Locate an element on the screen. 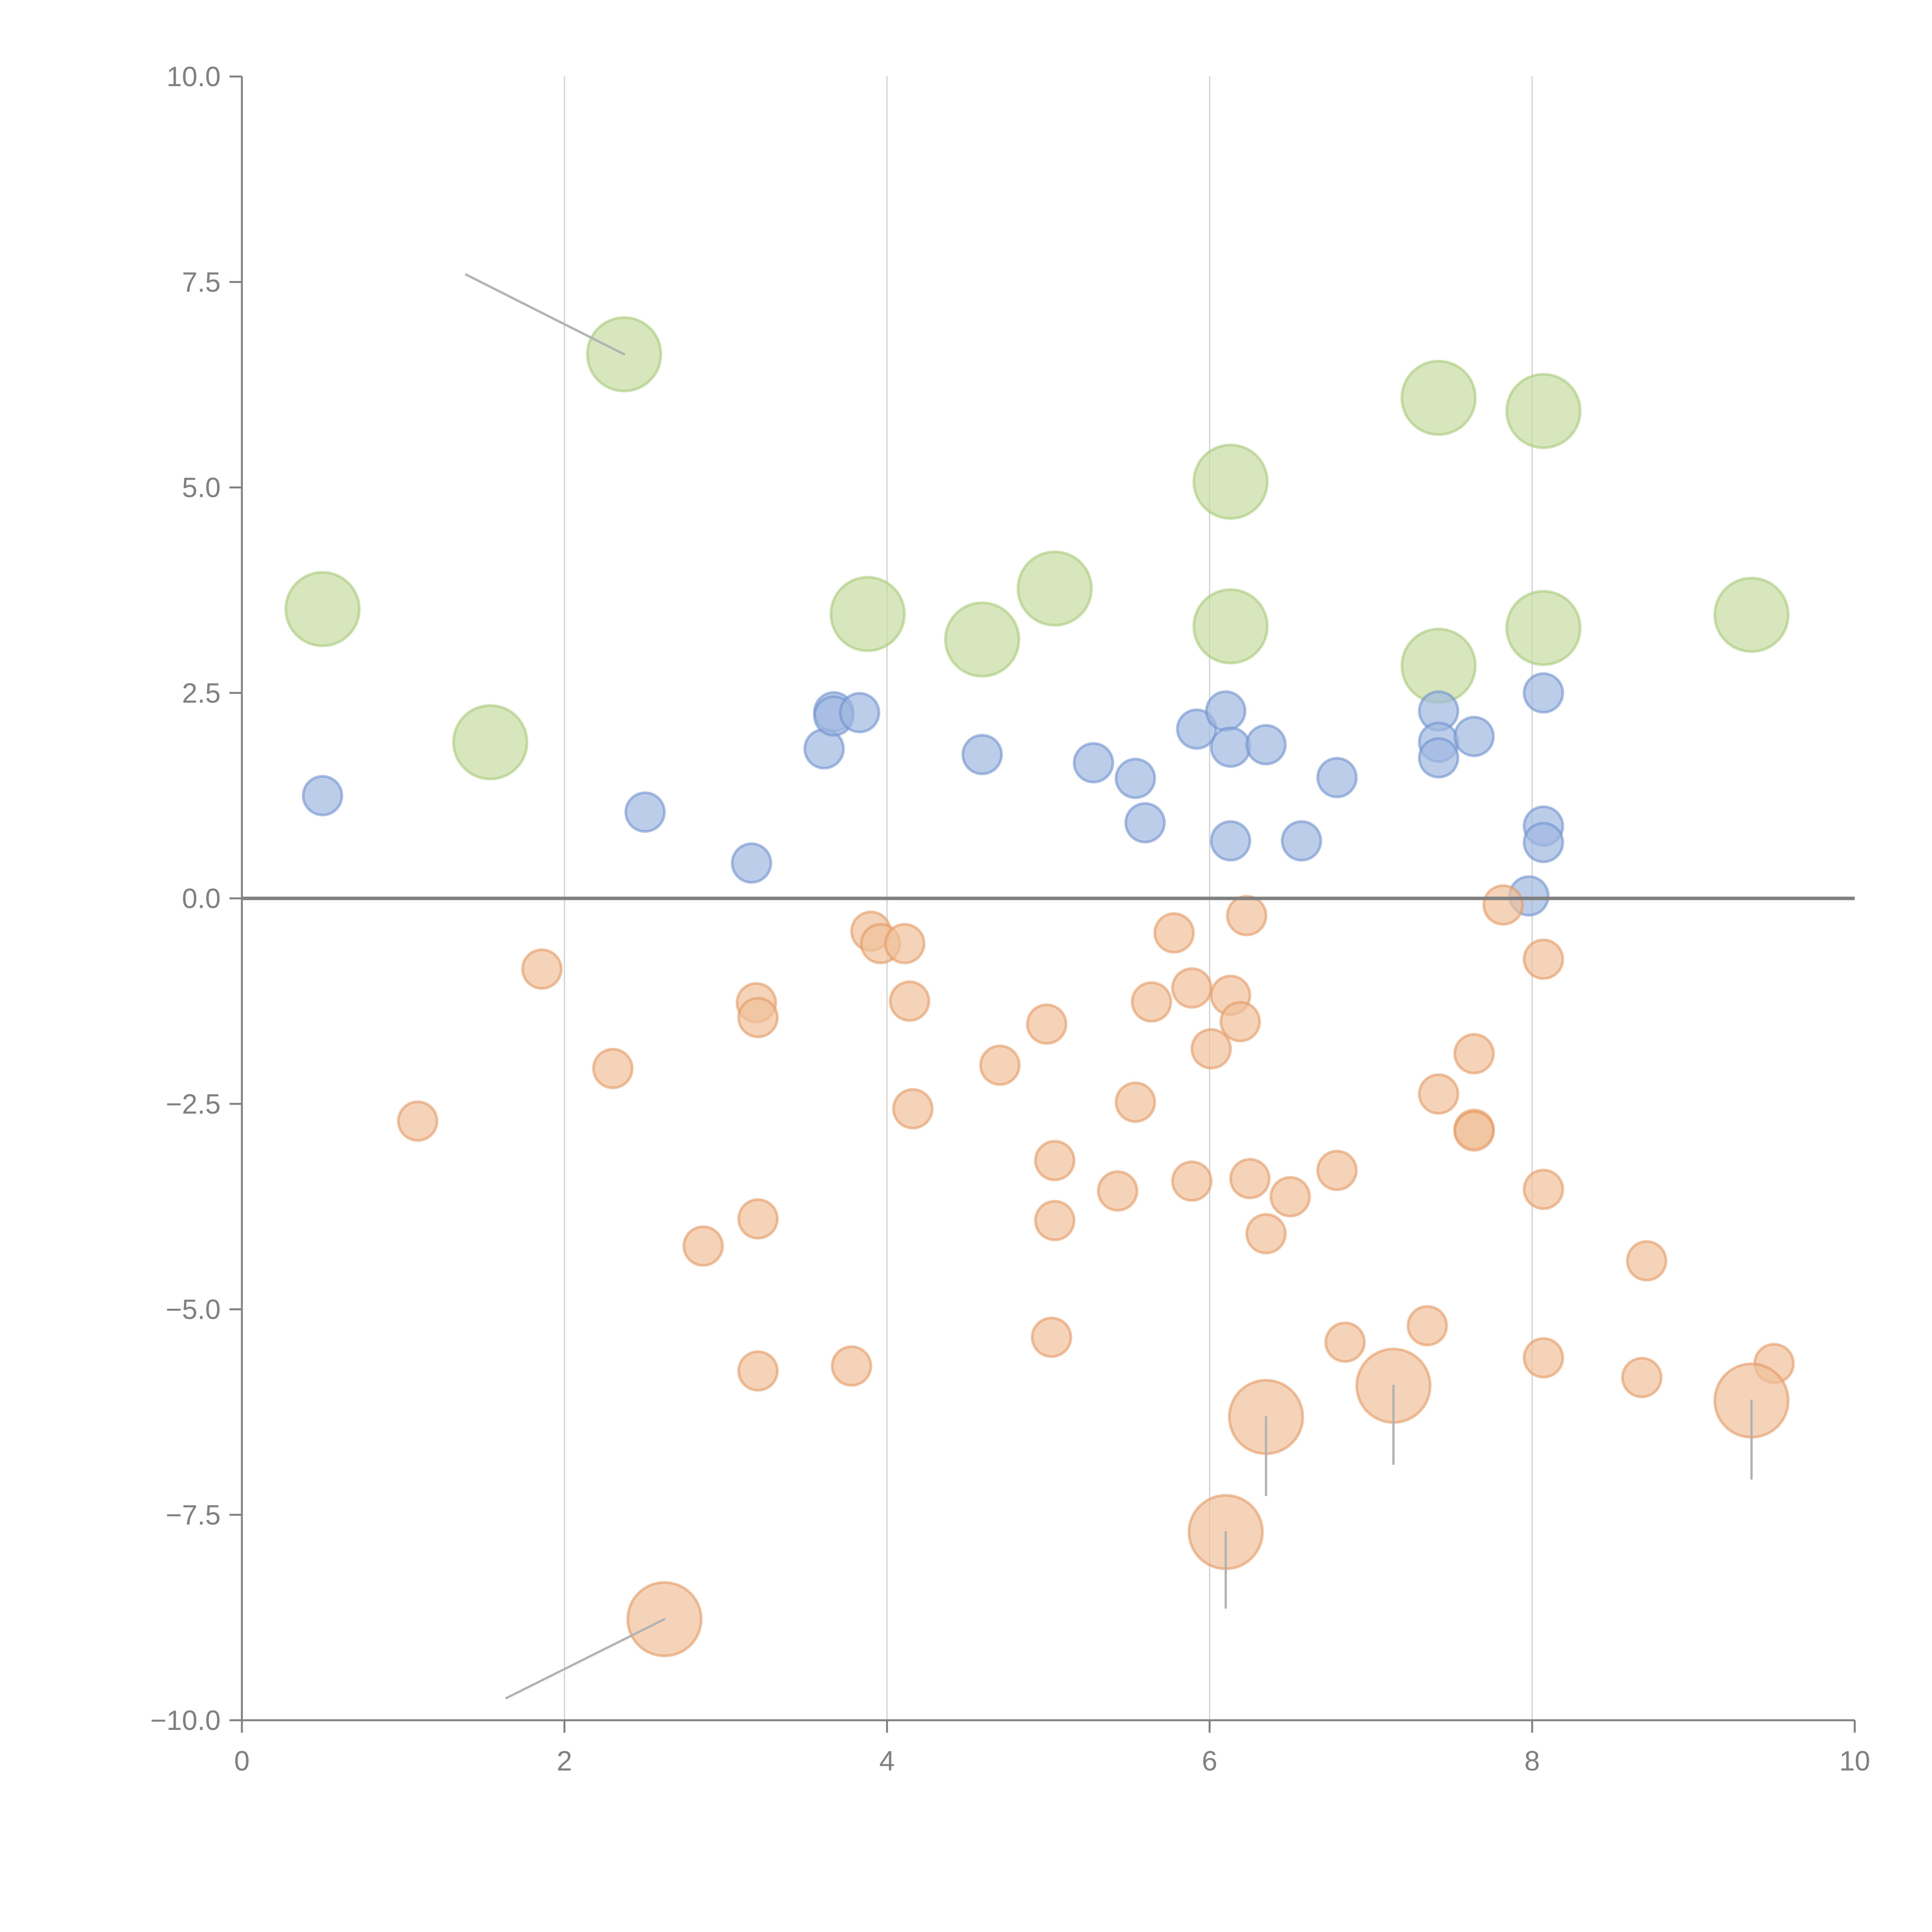 The image size is (1932, 1932). y-tick-label: −5.0 is located at coordinates (193, 1310).